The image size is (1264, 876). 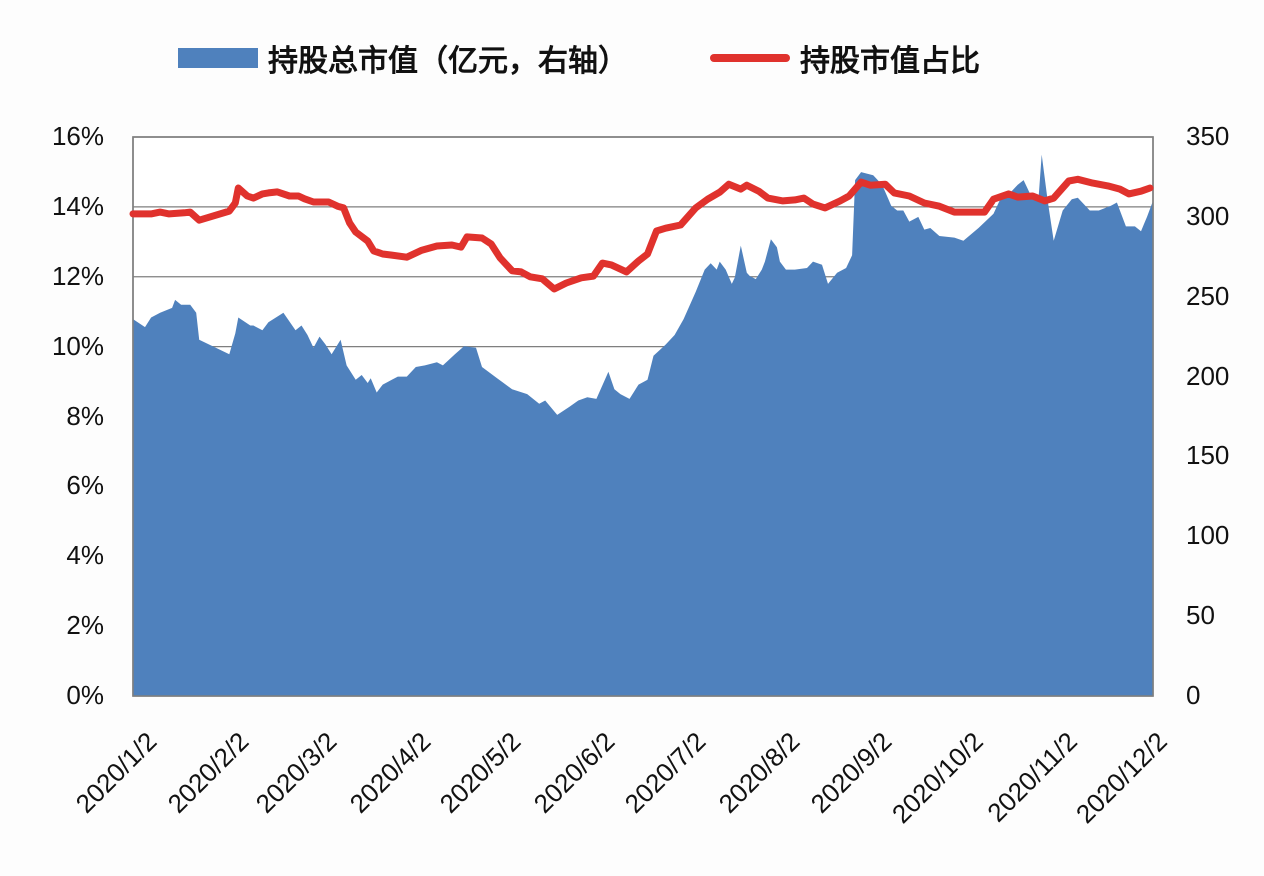 I want to click on line-series-holding-ratio, so click(x=641, y=234).